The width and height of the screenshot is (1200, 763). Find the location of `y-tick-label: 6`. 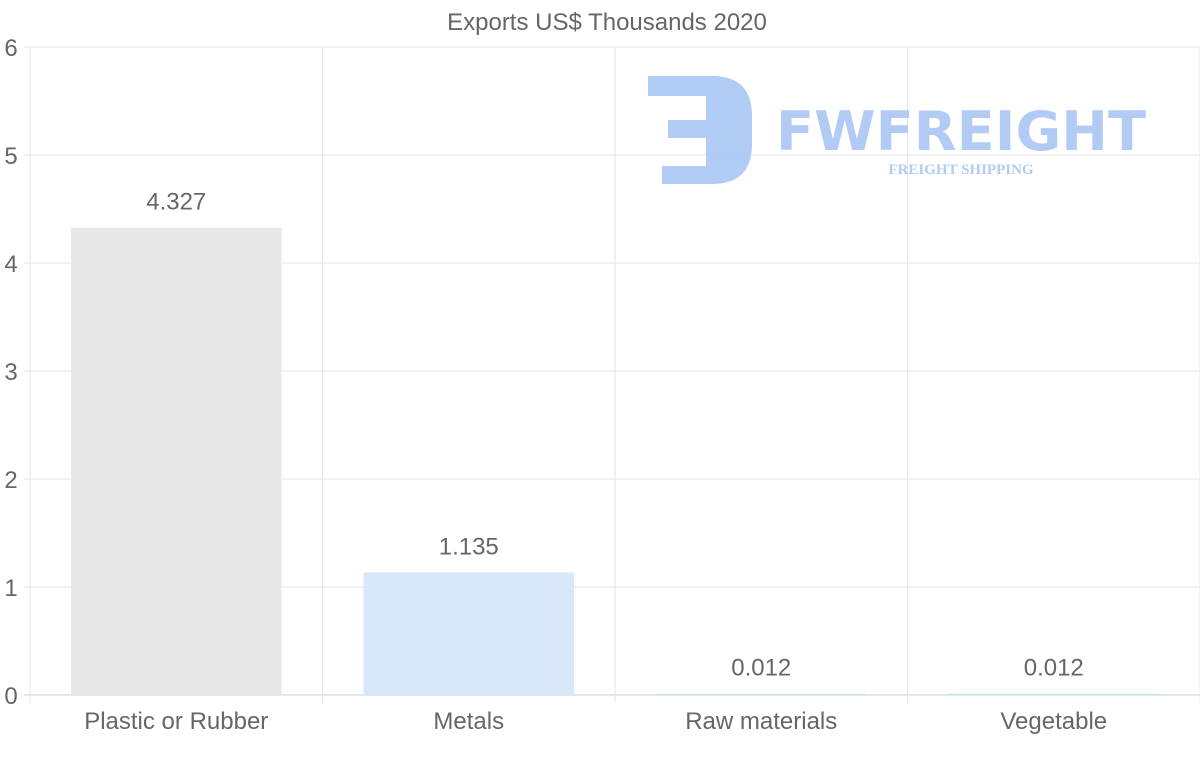

y-tick-label: 6 is located at coordinates (10, 48).